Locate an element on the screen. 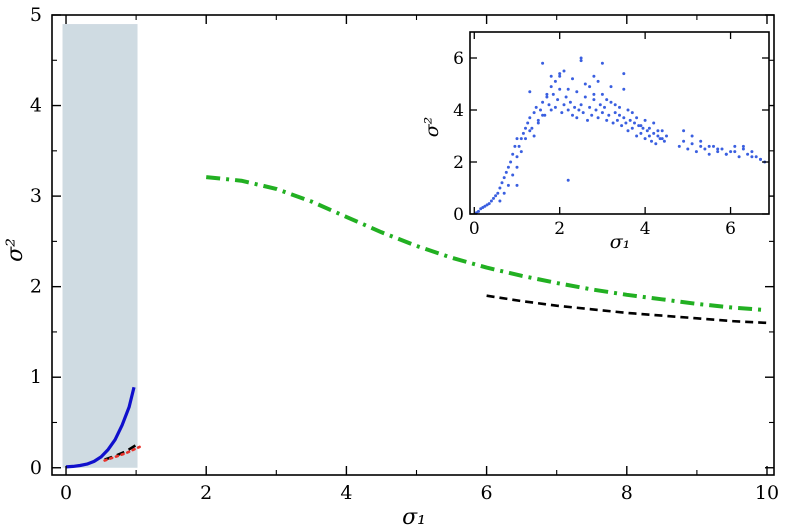  inset-x-ticks: 0 2 4 6 is located at coordinates (602, 135).